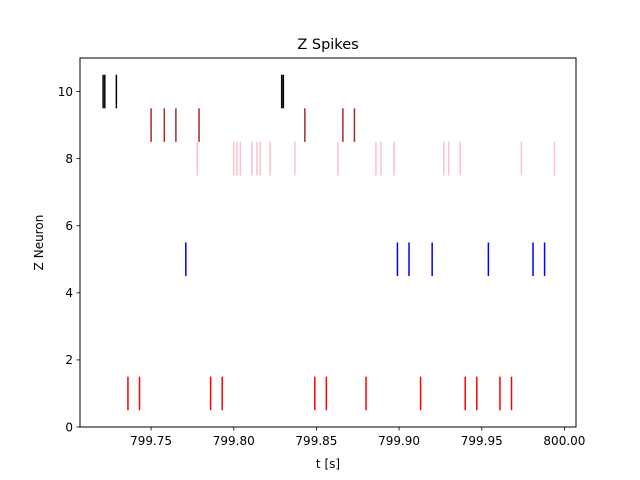 This screenshot has height=480, width=640. Describe the element at coordinates (151, 441) in the screenshot. I see `x-tick-label: 799.75` at that location.